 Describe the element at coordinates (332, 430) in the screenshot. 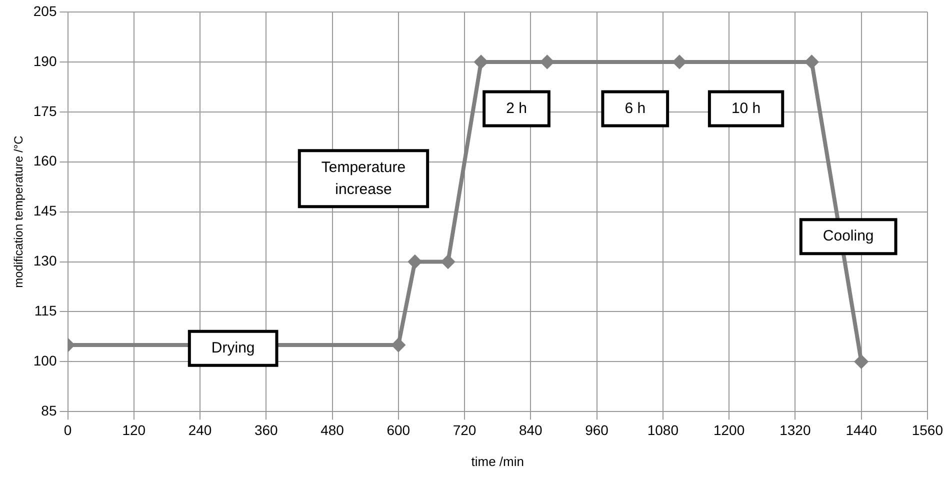

I see `x-tick-label: 480` at that location.